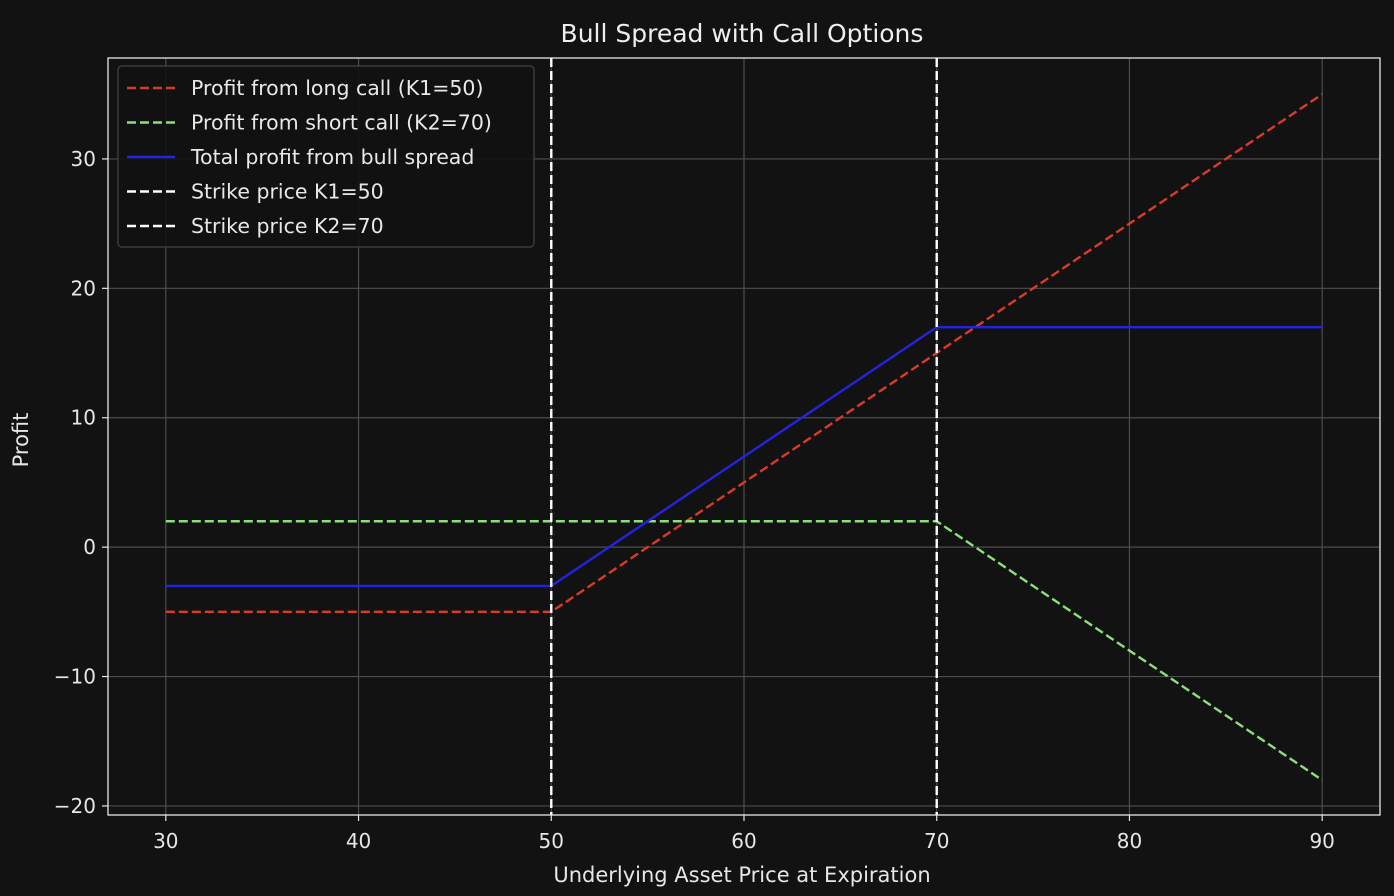 Image resolution: width=1394 pixels, height=896 pixels. Describe the element at coordinates (21, 440) in the screenshot. I see `y-axis-label: Profit` at that location.